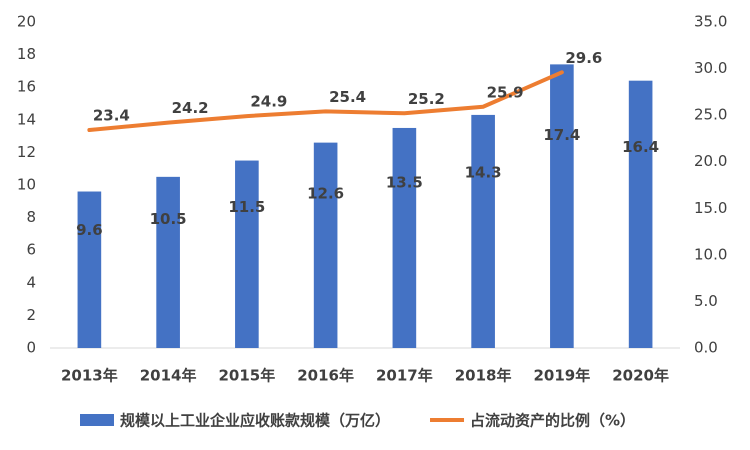 This screenshot has width=750, height=450. What do you see at coordinates (706, 348) in the screenshot?
I see `y2-tick-label: 0.0` at bounding box center [706, 348].